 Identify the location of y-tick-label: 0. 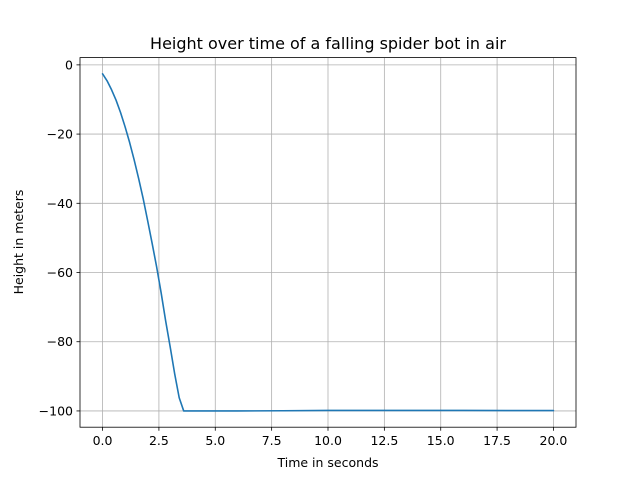
(69, 64).